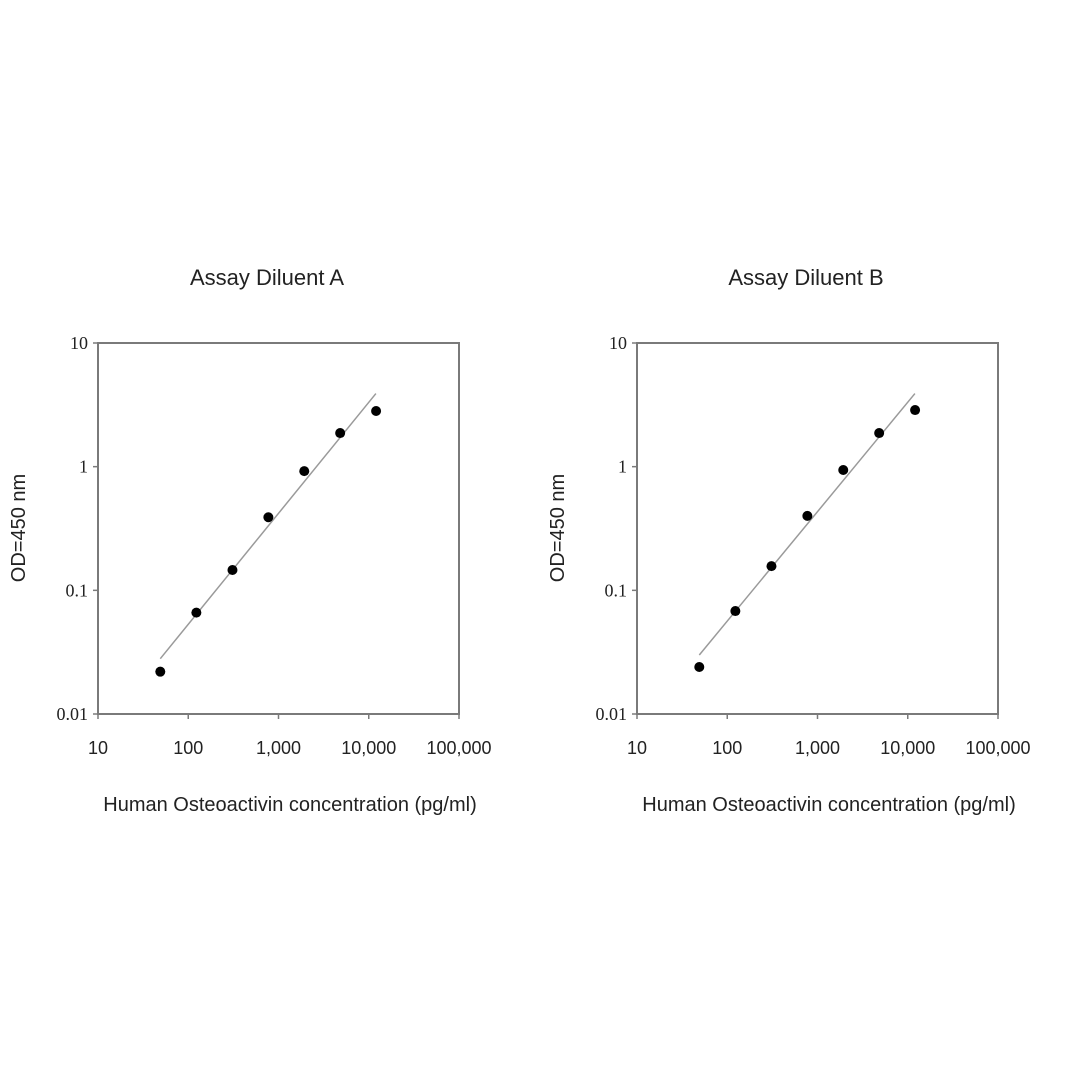 The image size is (1080, 1080). I want to click on chart-title: Assay Diluent B, so click(805, 277).